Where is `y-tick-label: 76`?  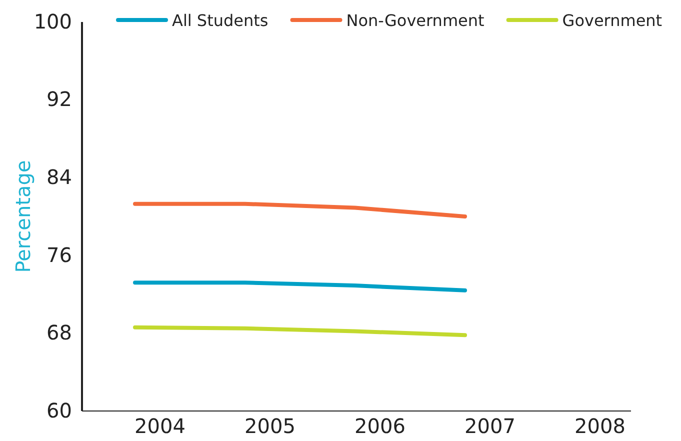 y-tick-label: 76 is located at coordinates (59, 254).